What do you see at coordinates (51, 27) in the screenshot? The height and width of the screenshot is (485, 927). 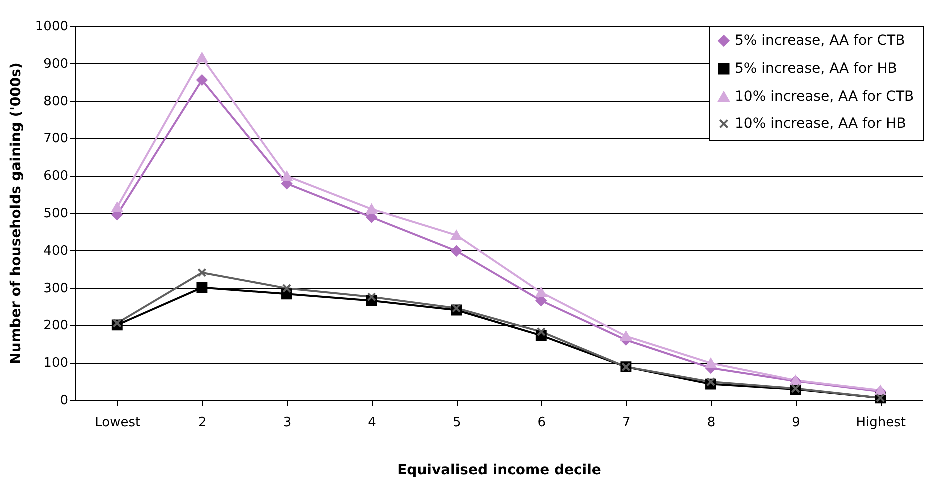 I see `y-tick-label: 1000` at bounding box center [51, 27].